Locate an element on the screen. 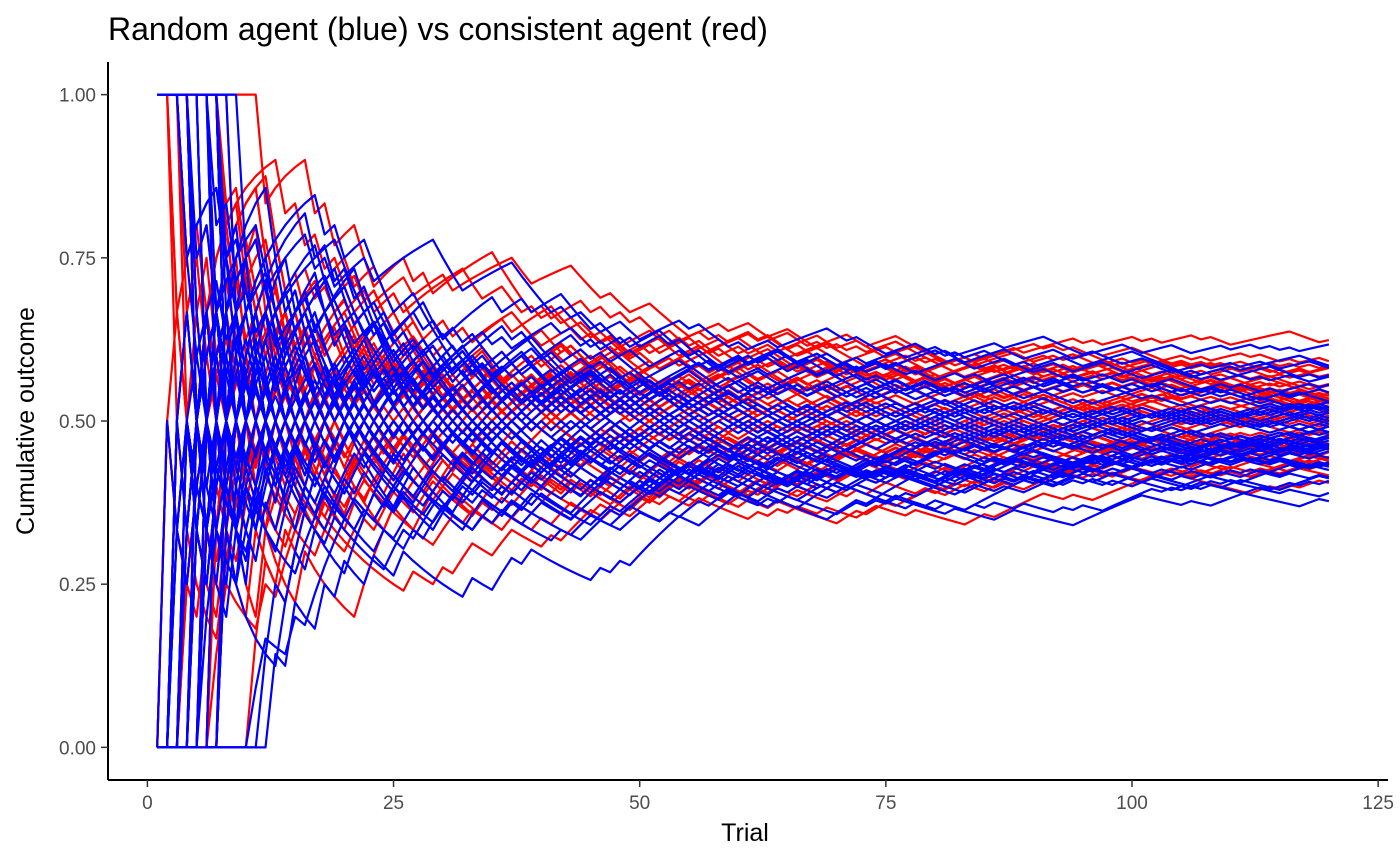 The image size is (1400, 865). x-tick-label: 75 is located at coordinates (885, 803).